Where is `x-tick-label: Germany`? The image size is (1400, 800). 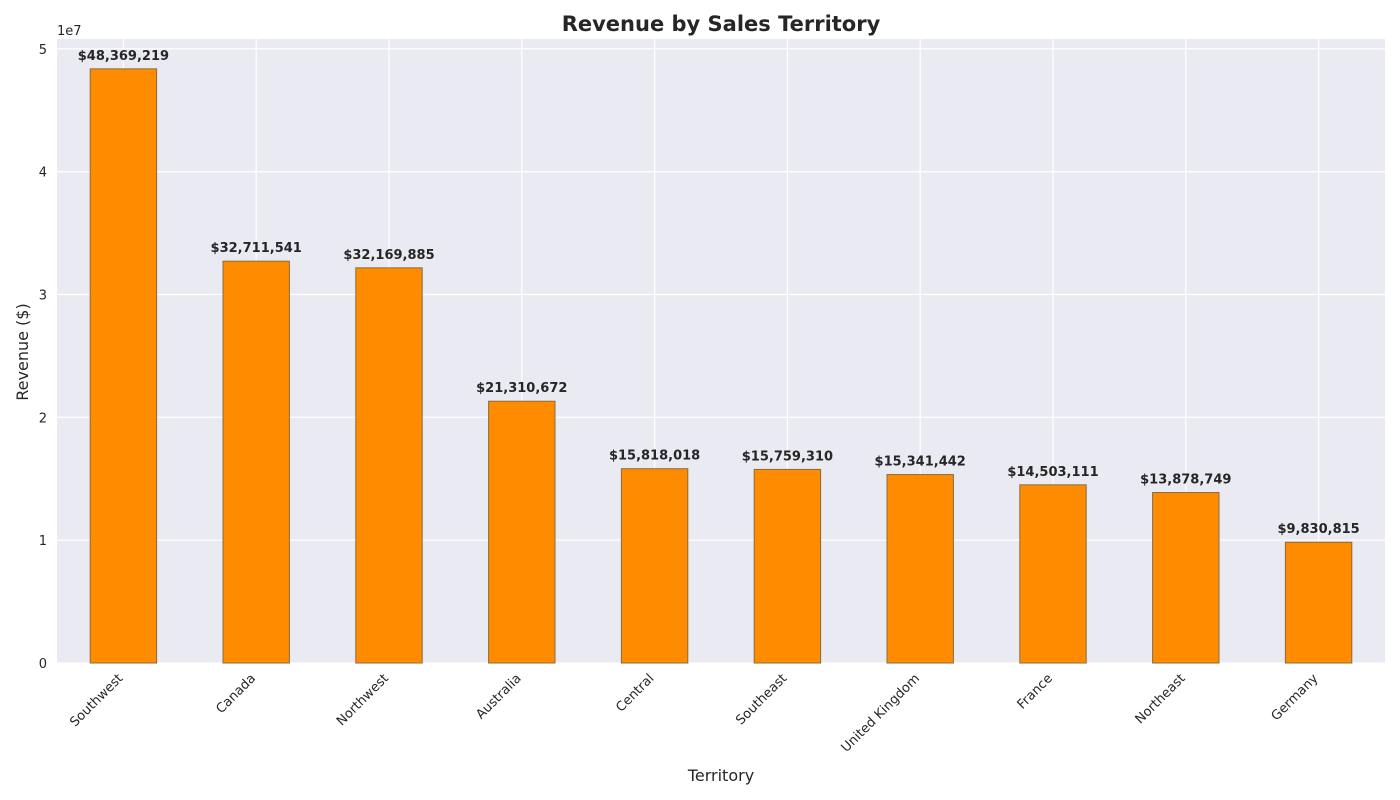 x-tick-label: Germany is located at coordinates (1295, 697).